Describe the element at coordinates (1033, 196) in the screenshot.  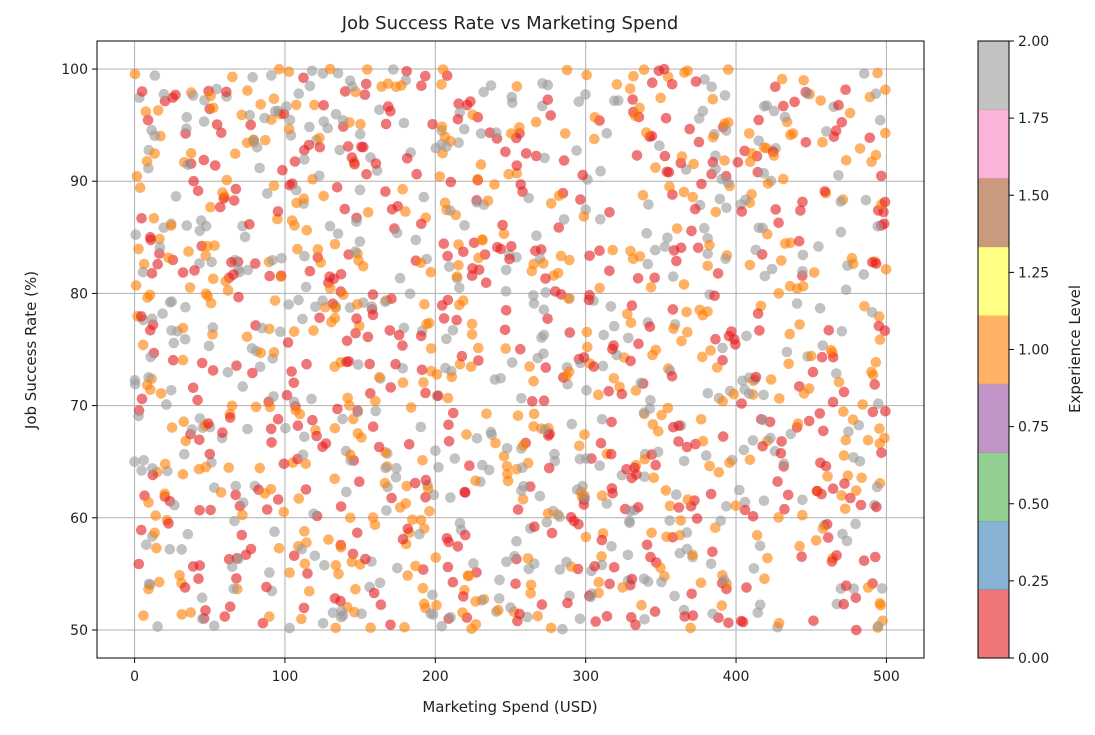
I see `colorbar-tick-label: 1.50` at that location.